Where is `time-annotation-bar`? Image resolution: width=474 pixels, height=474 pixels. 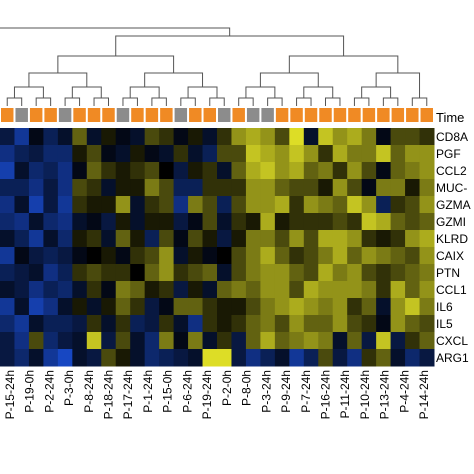 time-annotation-bar is located at coordinates (217, 115).